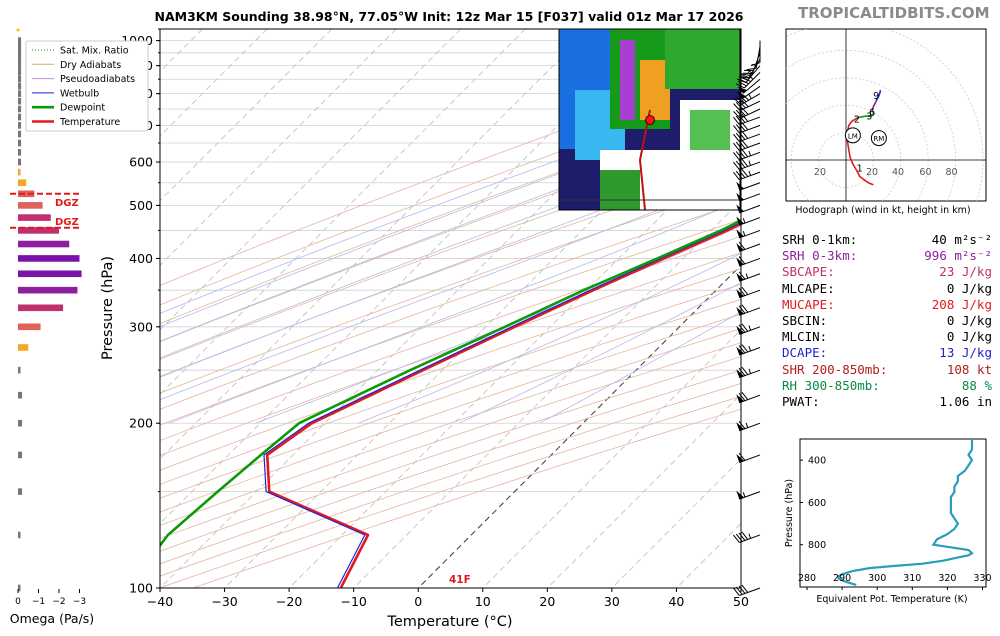 This screenshot has width=1000, height=636. Describe the element at coordinates (887, 337) in the screenshot. I see `index-row: MLCIN: 0 J/kg` at that location.